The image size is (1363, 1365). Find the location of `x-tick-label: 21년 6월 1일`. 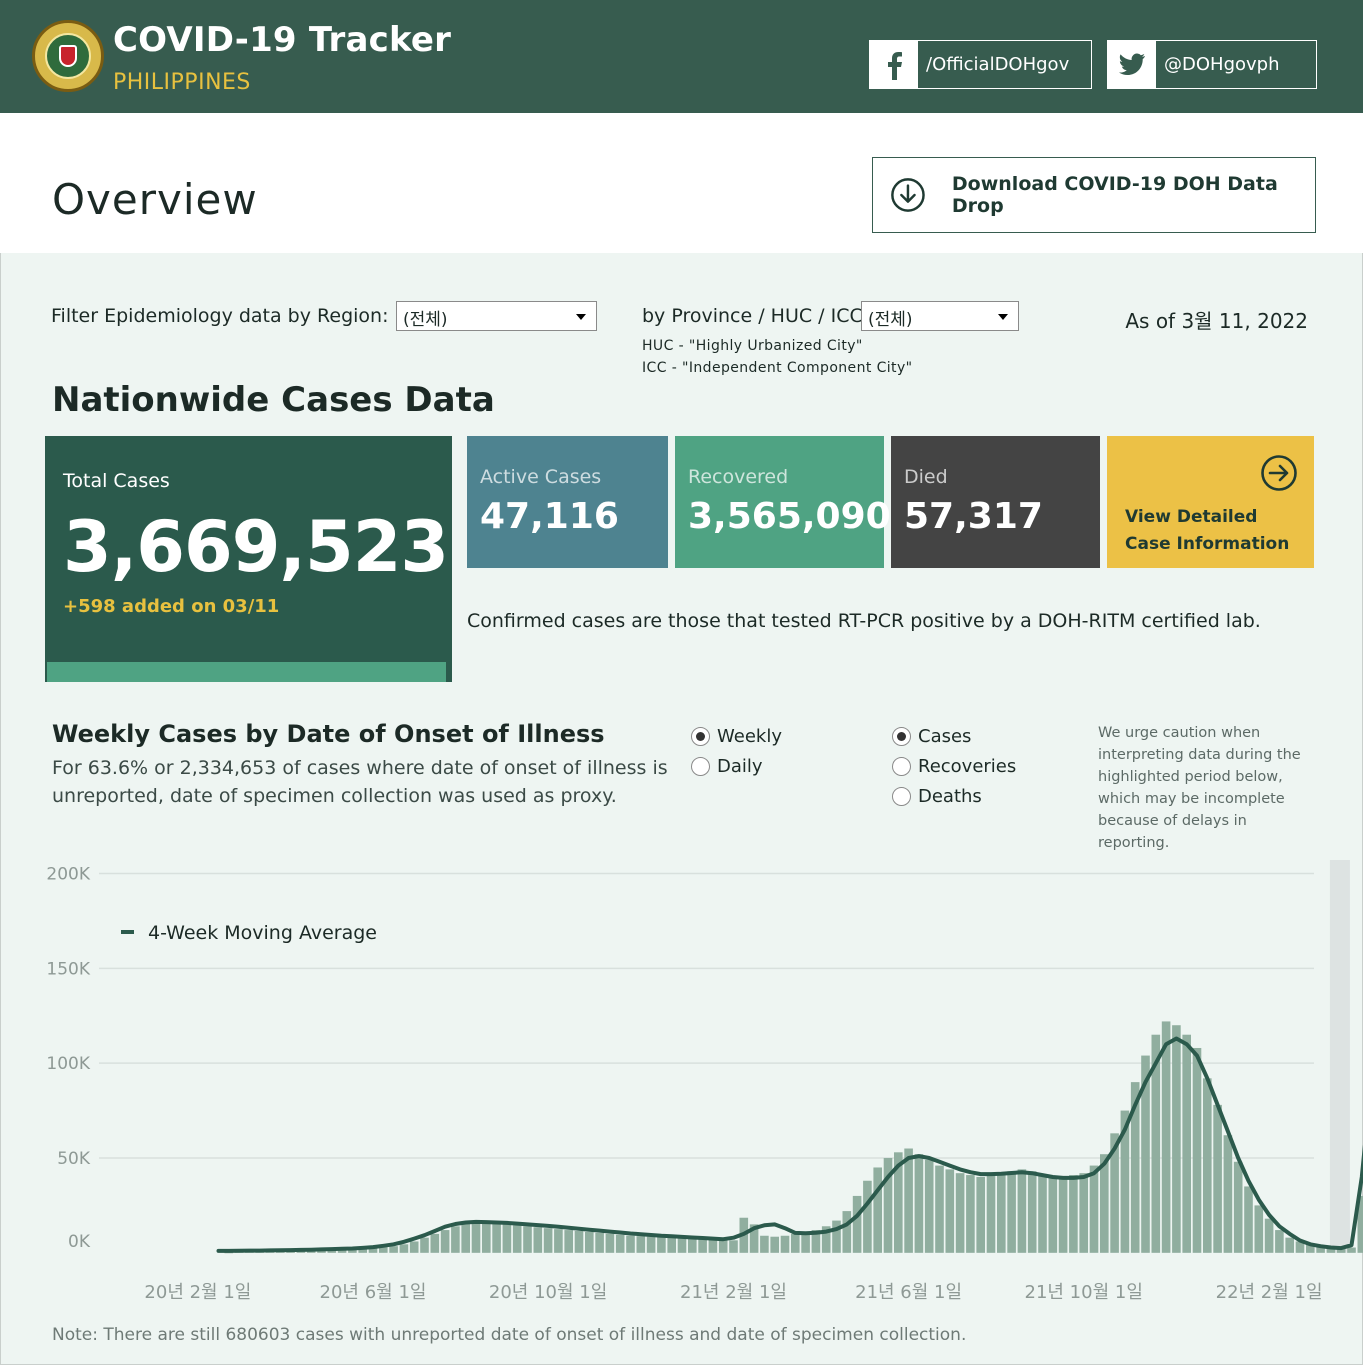

x-tick-label: 21년 6월 1일 is located at coordinates (908, 1292).